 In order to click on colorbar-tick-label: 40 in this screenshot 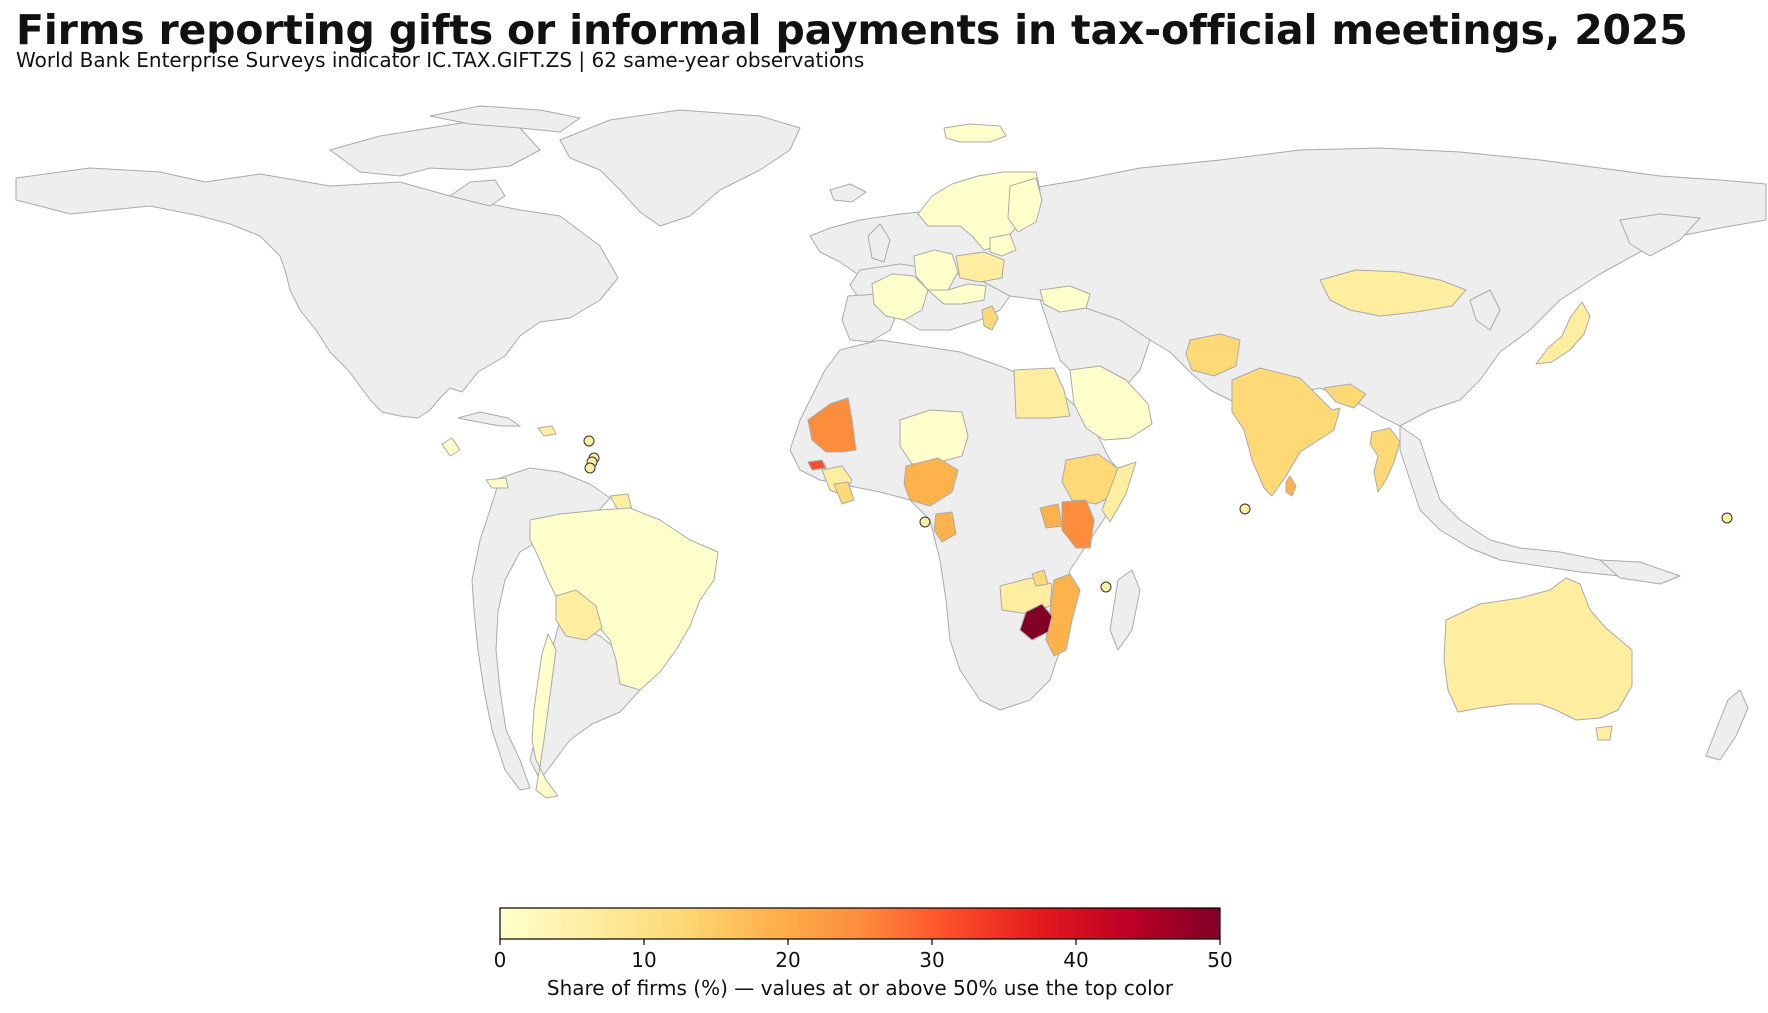, I will do `click(1075, 960)`.